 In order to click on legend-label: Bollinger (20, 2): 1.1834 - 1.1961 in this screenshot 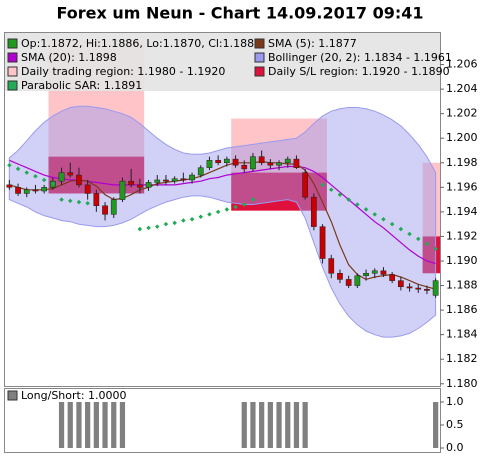, I will do `click(360, 57)`.